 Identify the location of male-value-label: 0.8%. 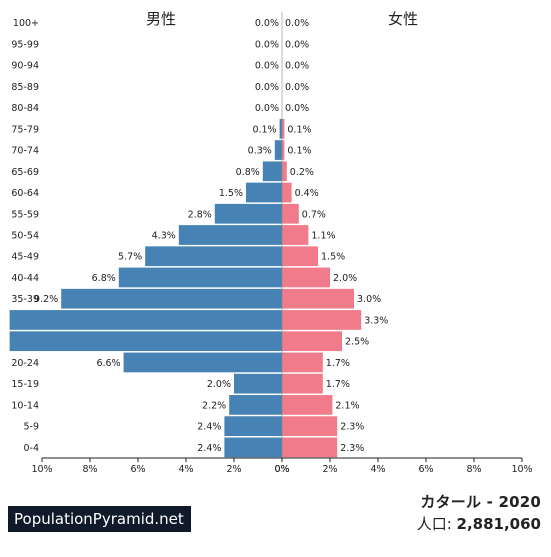
(248, 172).